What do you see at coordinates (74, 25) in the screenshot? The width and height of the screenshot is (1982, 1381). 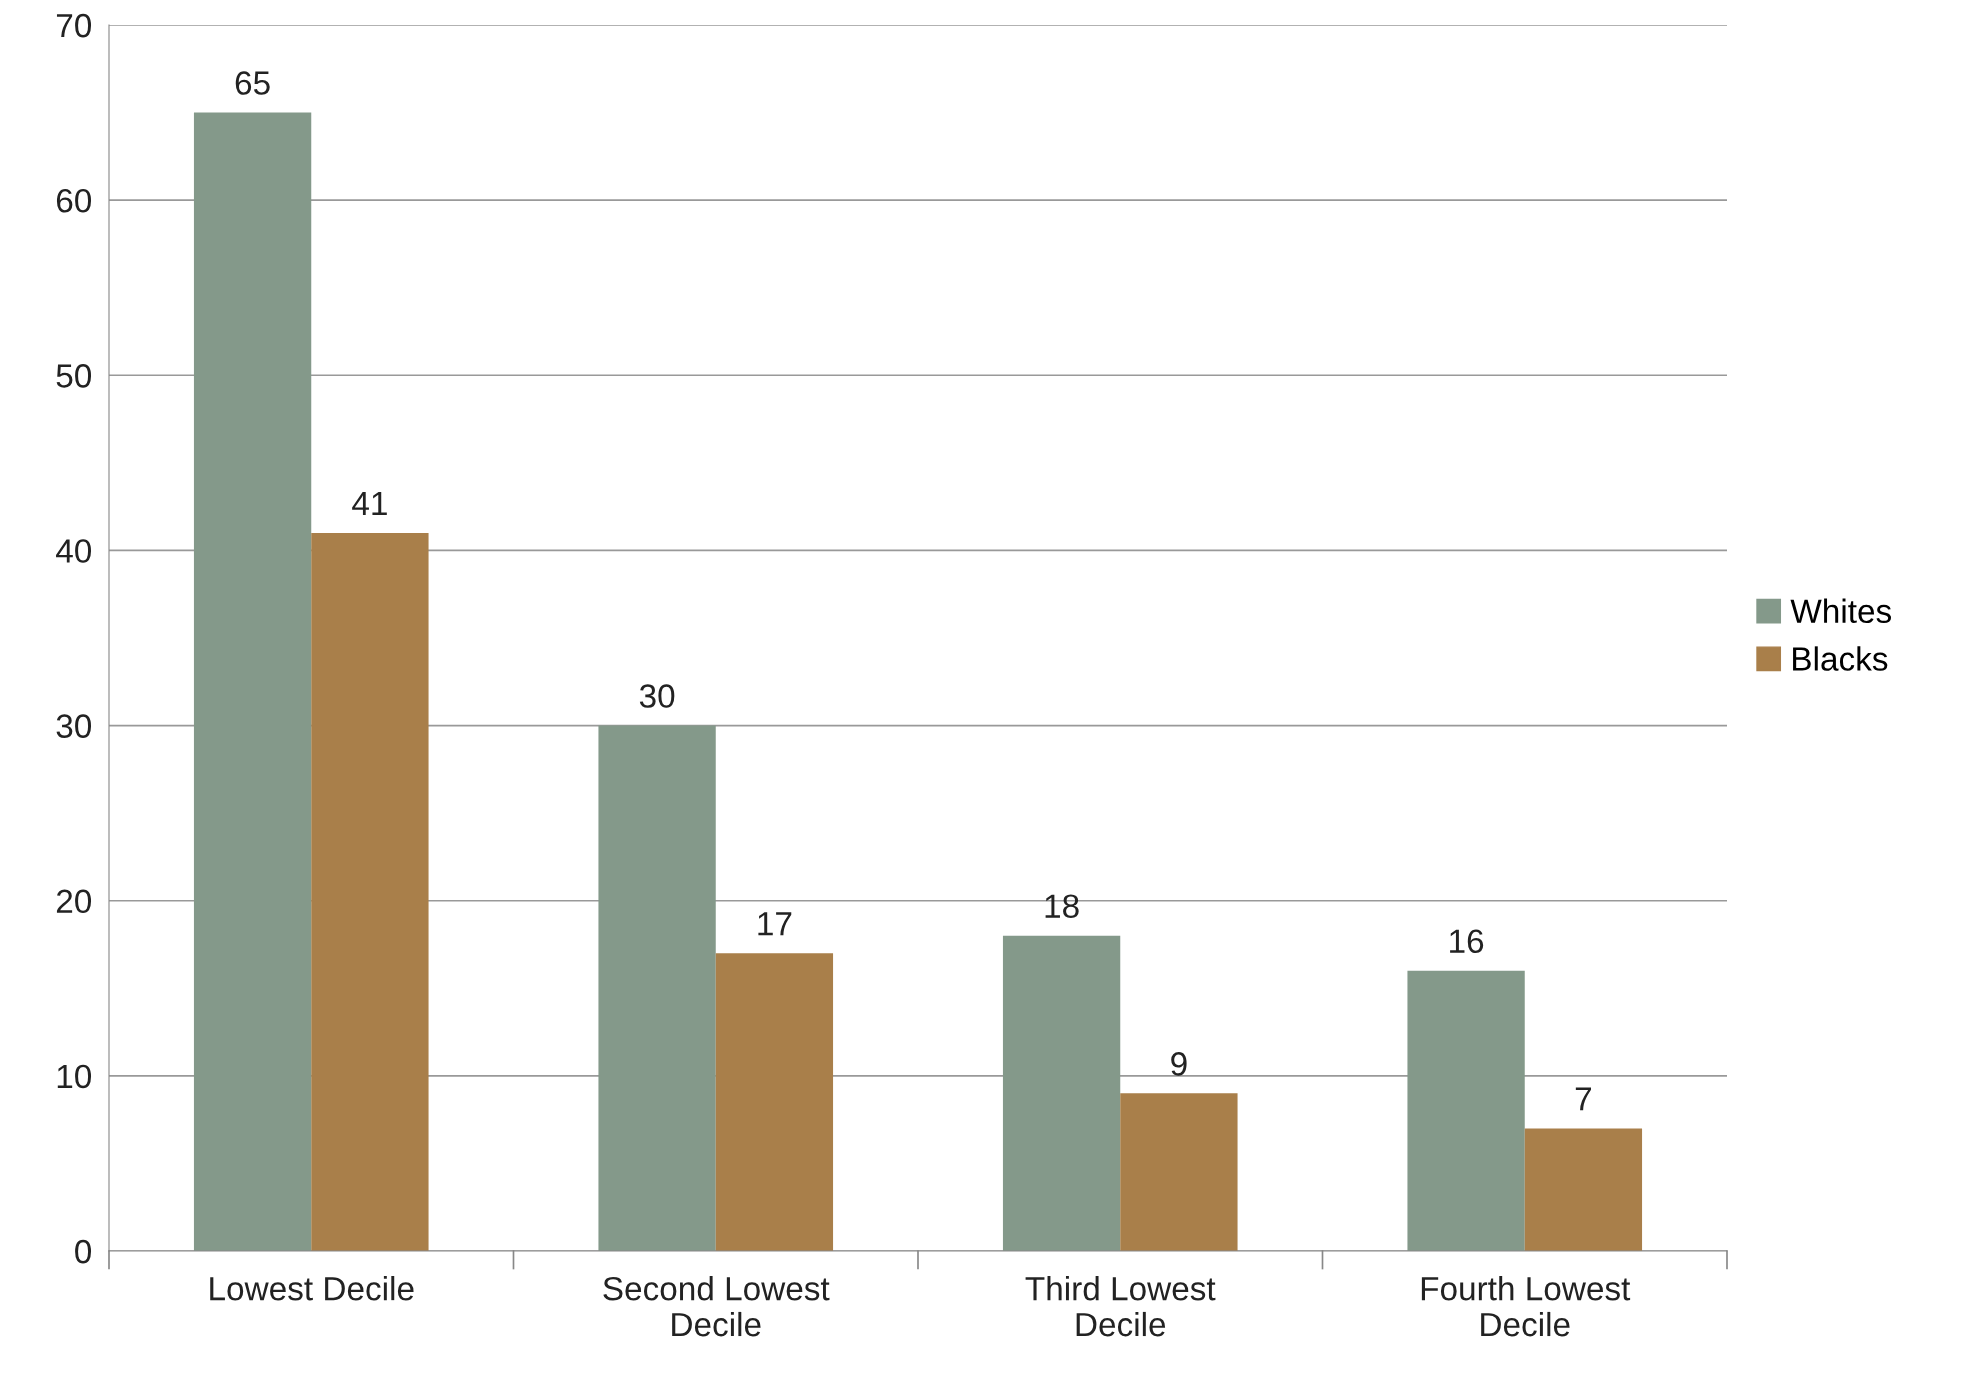 I see `y-tick-label: 70` at bounding box center [74, 25].